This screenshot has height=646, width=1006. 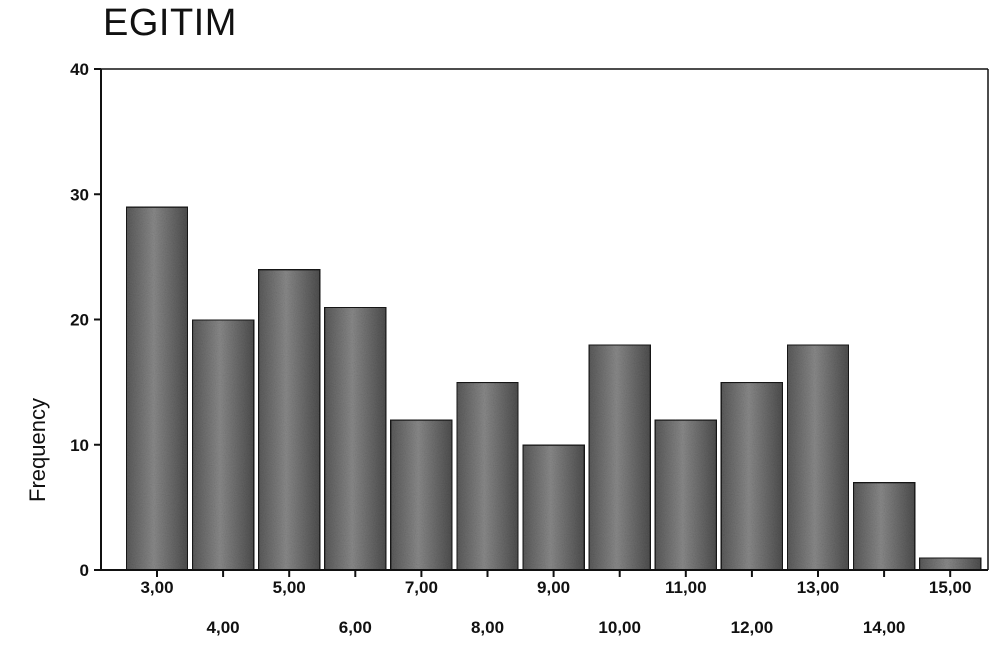 I want to click on chart-title: EGITIM, so click(x=170, y=23).